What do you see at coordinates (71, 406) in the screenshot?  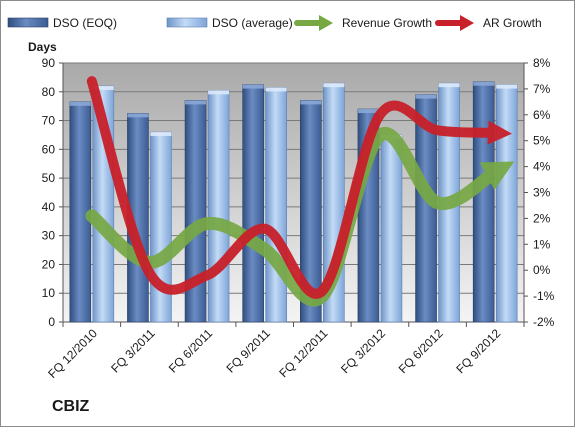 I see `company-name: CBIZ` at bounding box center [71, 406].